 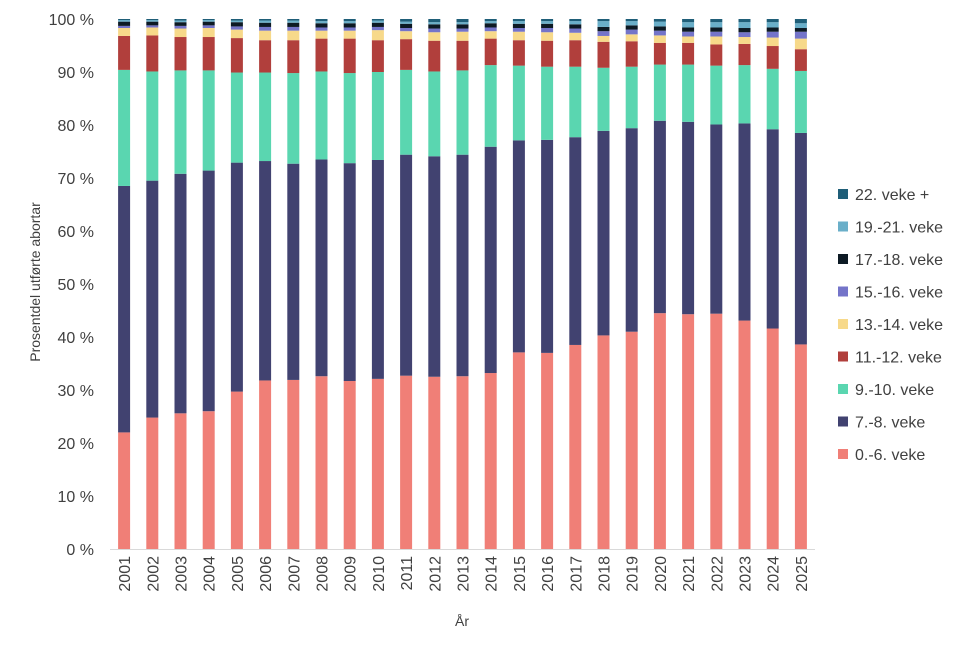 I want to click on y-tick-label: 100 %, so click(x=71, y=20).